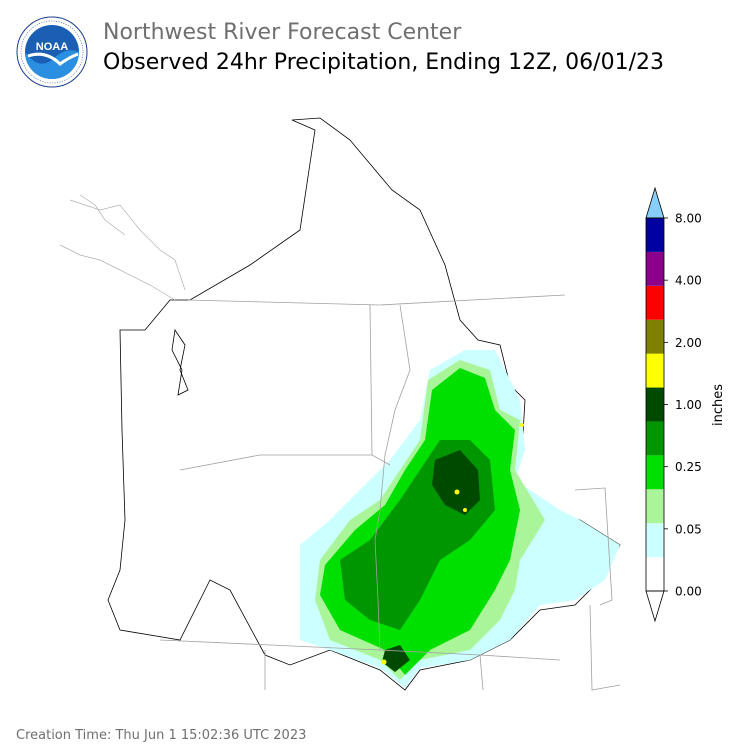 This screenshot has width=756, height=756. I want to click on colorbar-tick-label: 2.00, so click(688, 343).